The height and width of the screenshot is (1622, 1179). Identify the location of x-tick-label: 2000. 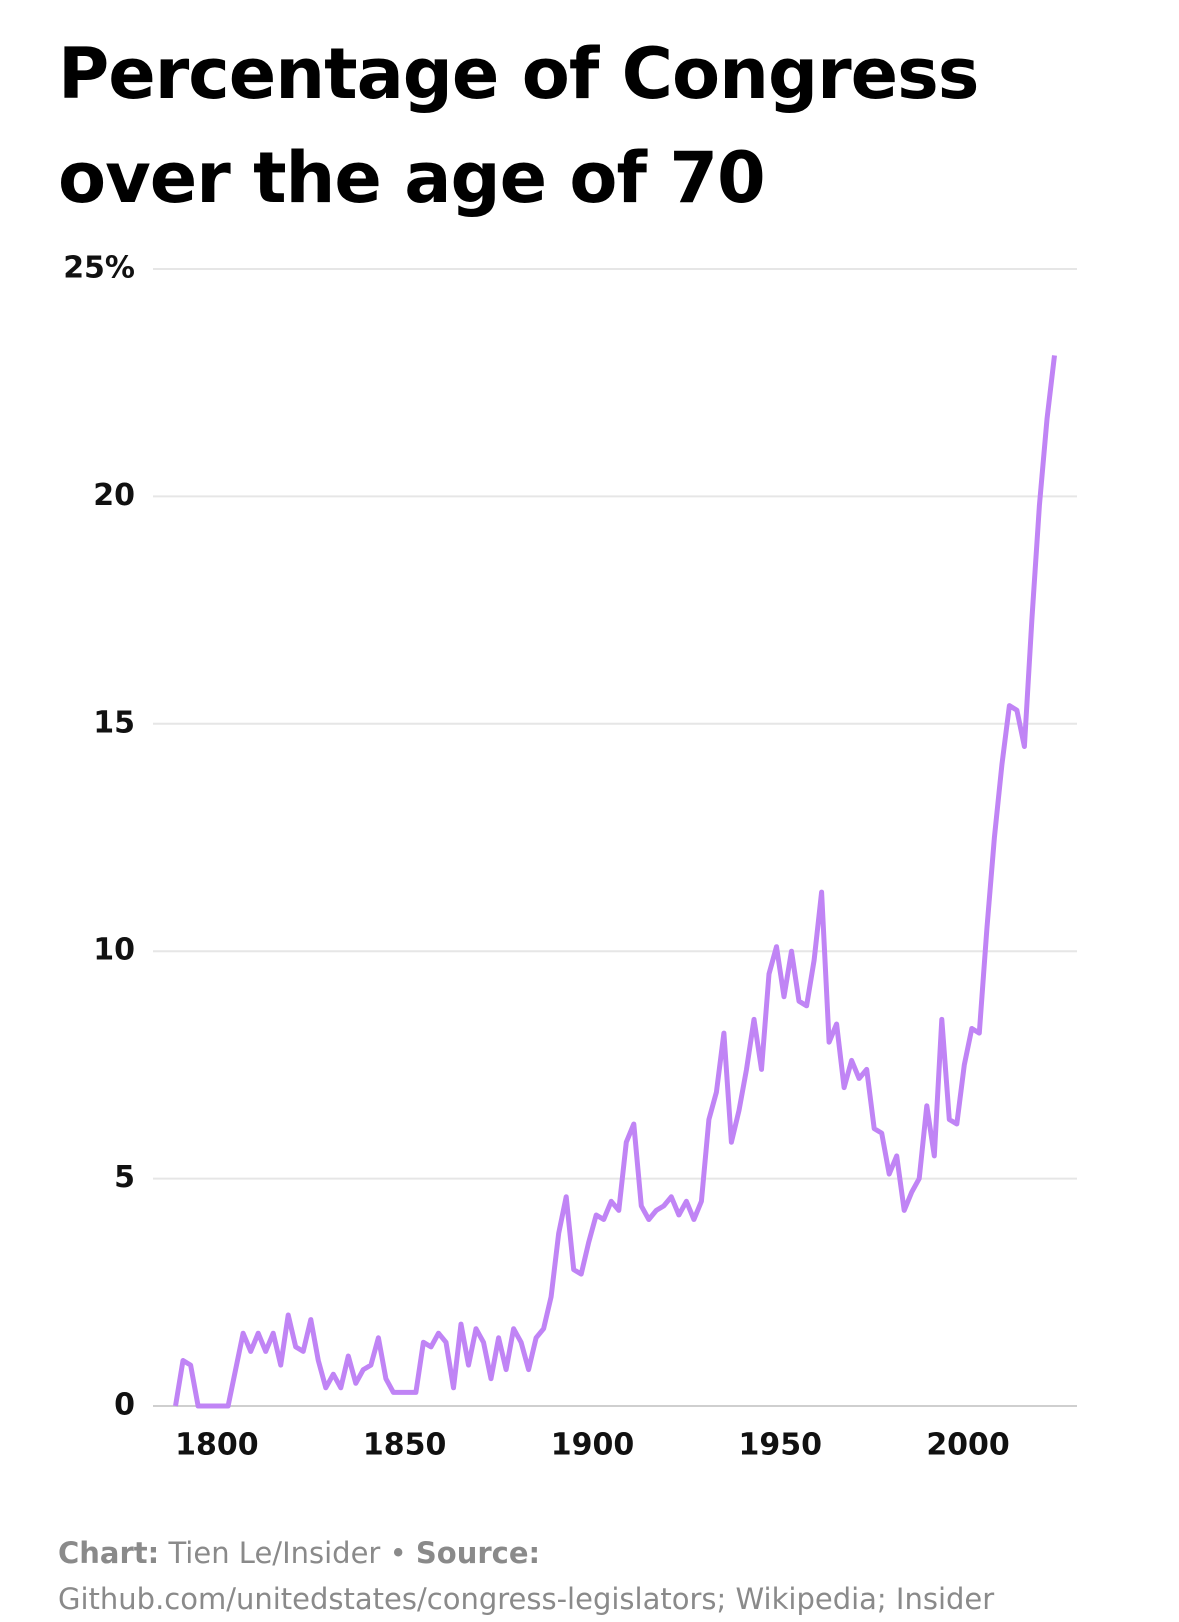
(968, 1445).